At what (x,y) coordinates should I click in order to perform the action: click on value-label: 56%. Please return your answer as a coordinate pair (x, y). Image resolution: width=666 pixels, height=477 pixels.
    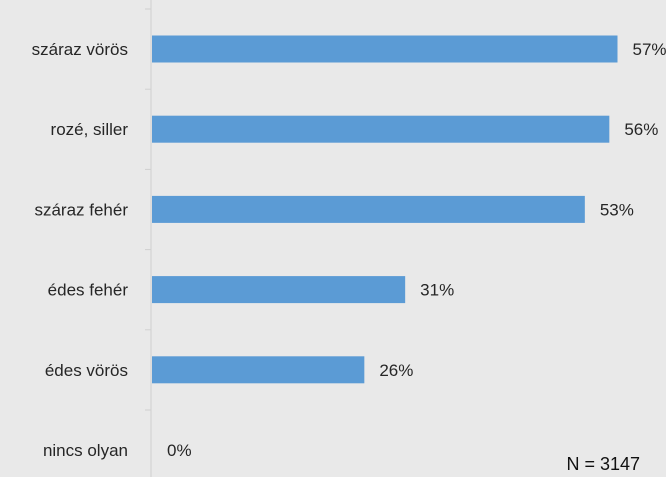
    Looking at the image, I should click on (641, 129).